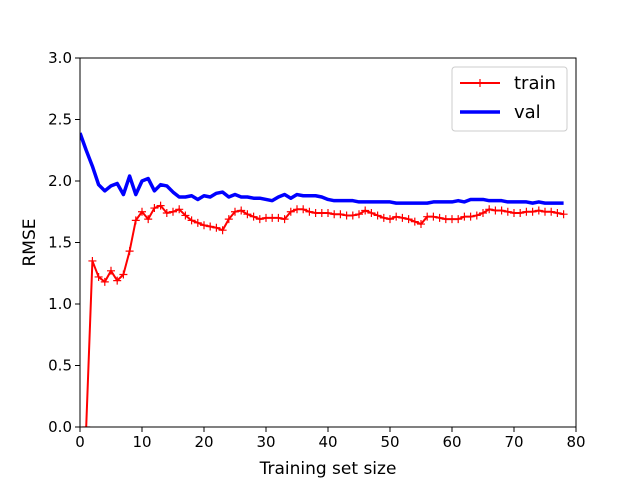 Image resolution: width=640 pixels, height=480 pixels. I want to click on y-axis-ticks: 0.0 0.5 1.0 1.5 2.0 2.5 3.0, so click(64, 242).